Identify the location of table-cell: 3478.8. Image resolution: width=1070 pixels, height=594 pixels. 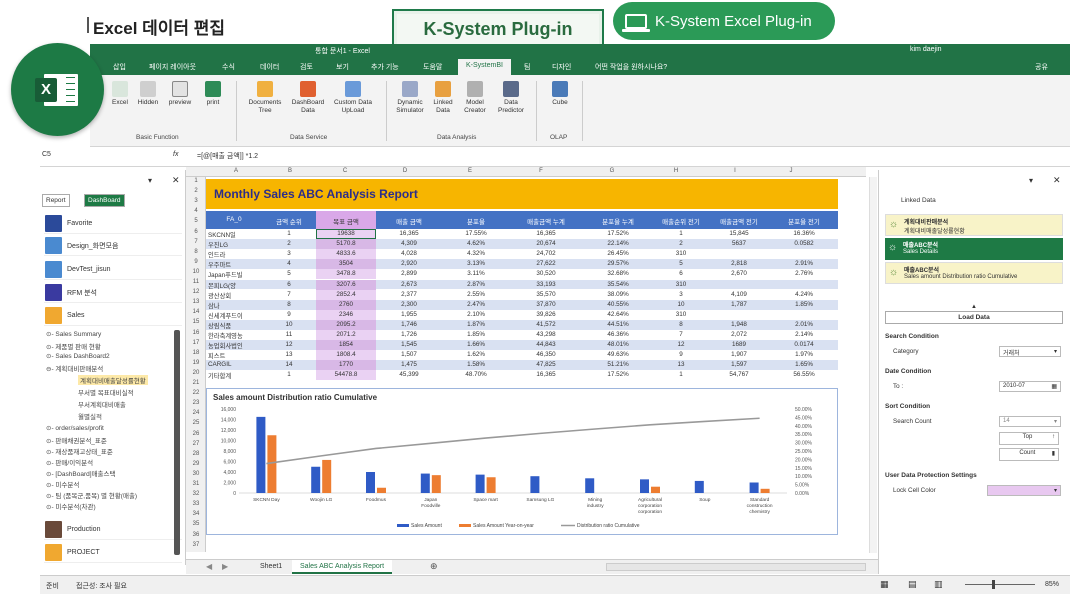
(346, 274).